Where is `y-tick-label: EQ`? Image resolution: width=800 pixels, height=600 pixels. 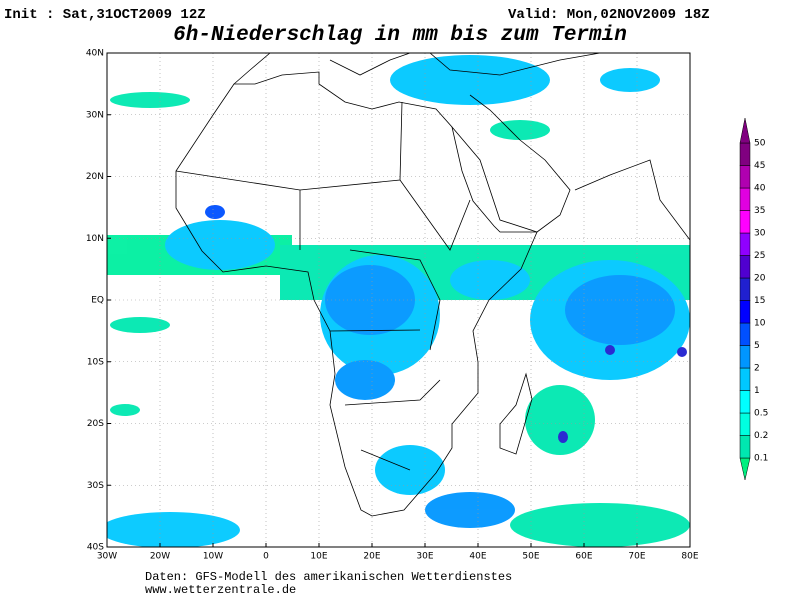 y-tick-label: EQ is located at coordinates (97, 301).